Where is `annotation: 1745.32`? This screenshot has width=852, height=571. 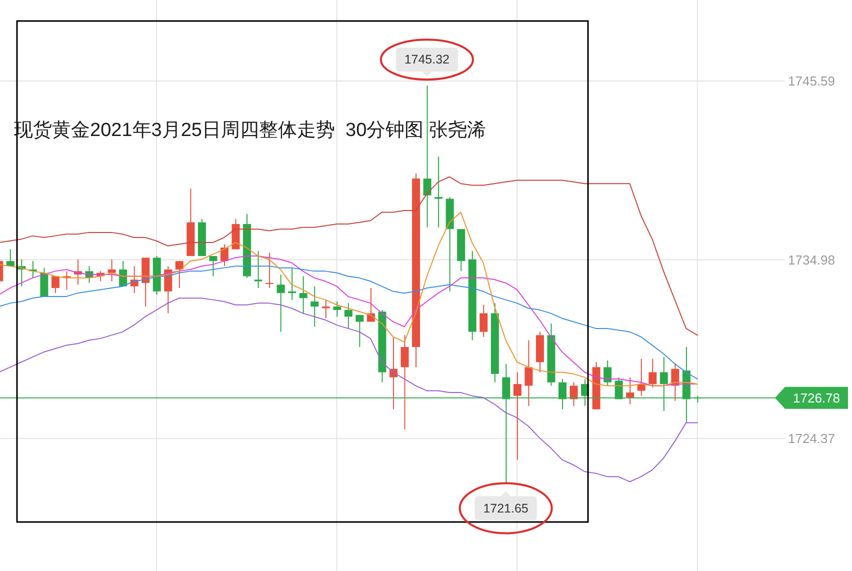 annotation: 1745.32 is located at coordinates (427, 59).